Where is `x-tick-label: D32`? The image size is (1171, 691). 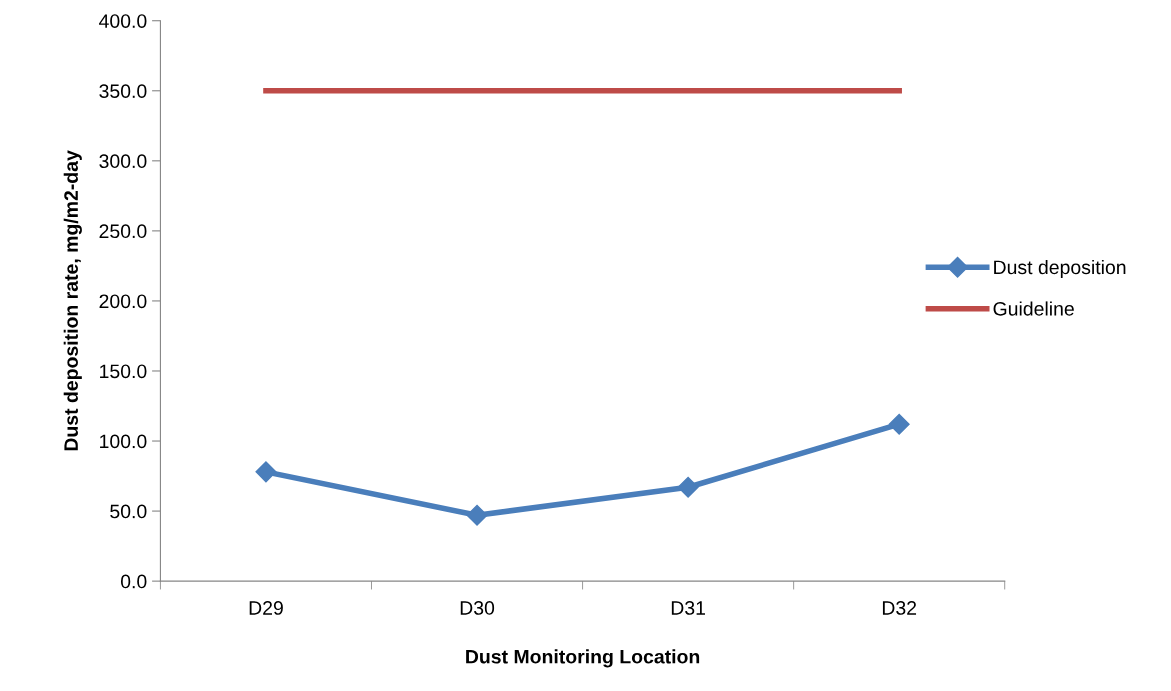 x-tick-label: D32 is located at coordinates (899, 608).